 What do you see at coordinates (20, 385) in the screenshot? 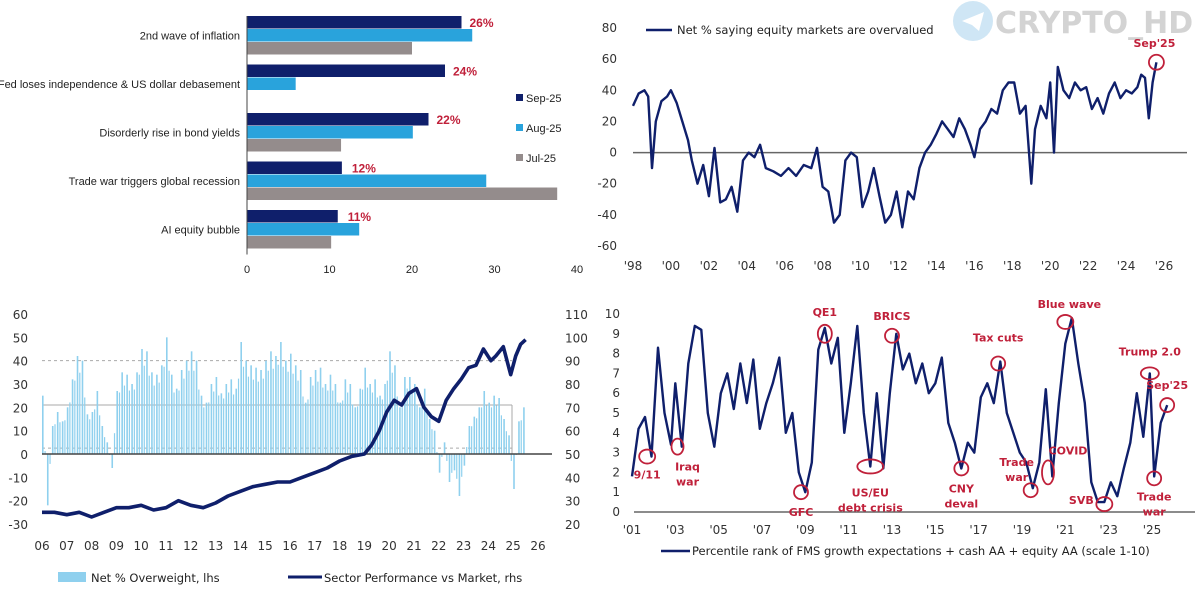
I see `y-left-tick-label: 30` at bounding box center [20, 385].